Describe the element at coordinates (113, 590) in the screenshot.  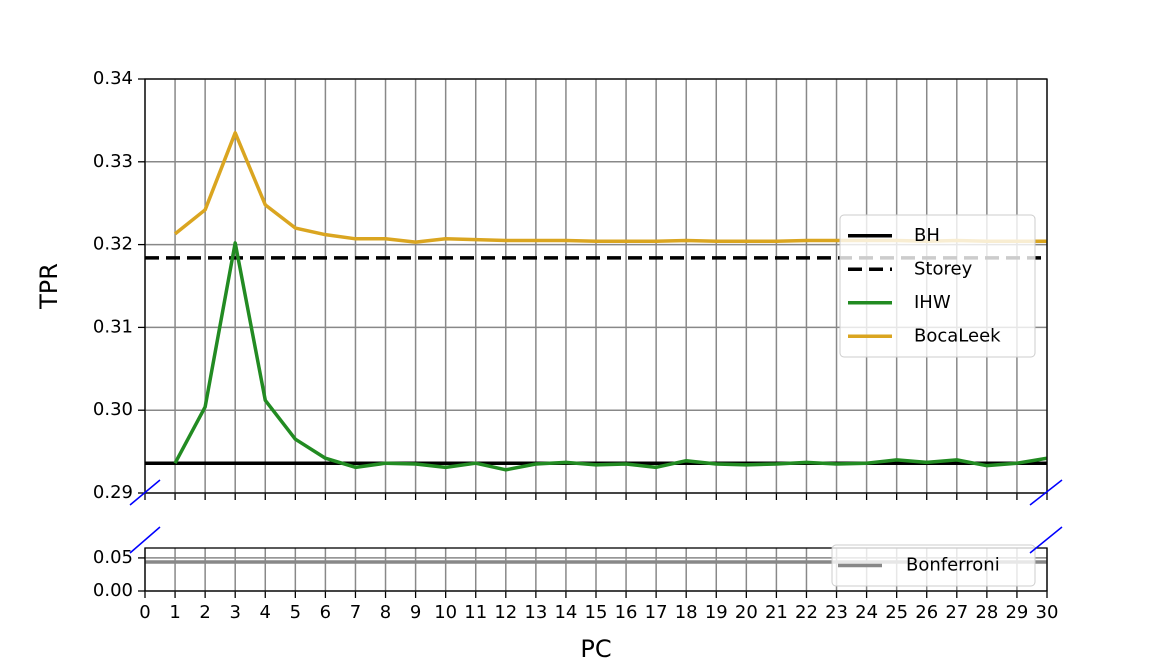
I see `y-tick-label: 0.00` at that location.